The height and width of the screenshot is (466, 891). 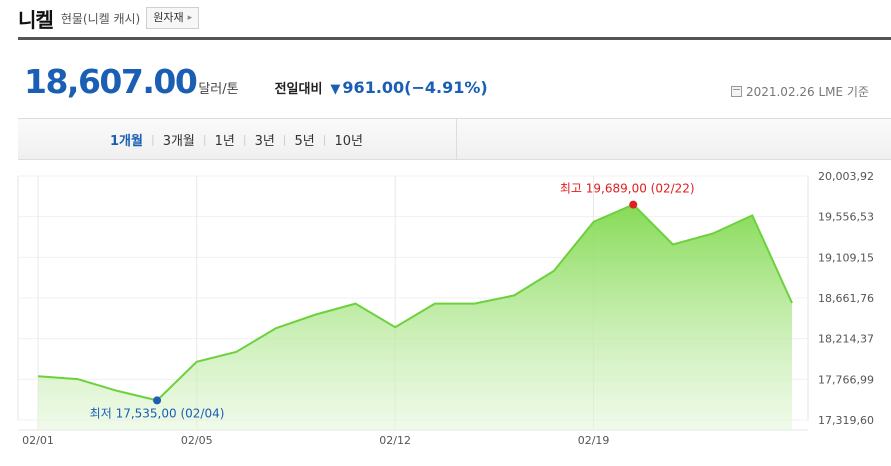 What do you see at coordinates (190, 18) in the screenshot?
I see `chevron-right-icon: ▸` at bounding box center [190, 18].